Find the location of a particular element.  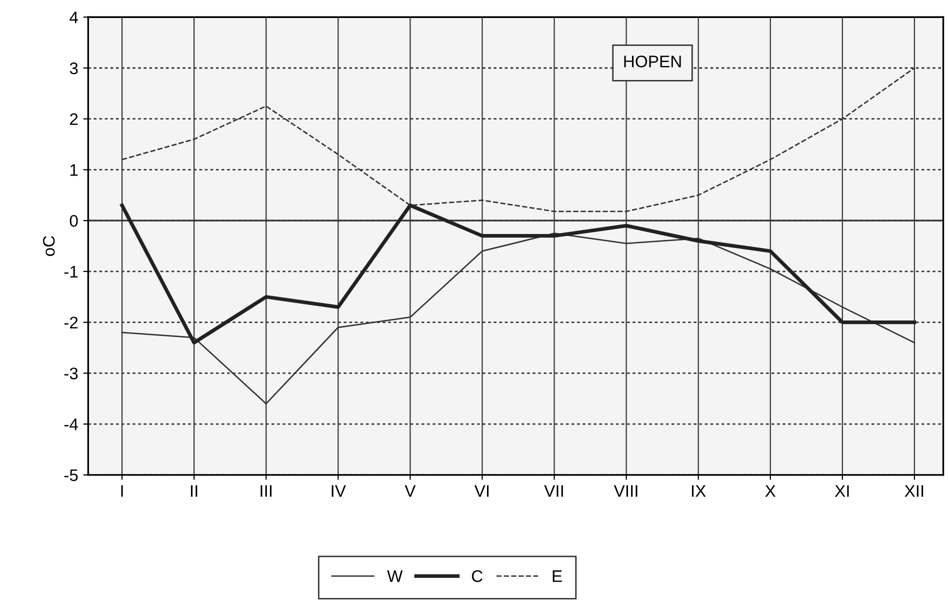

y-tick-label: -1 is located at coordinates (71, 272).